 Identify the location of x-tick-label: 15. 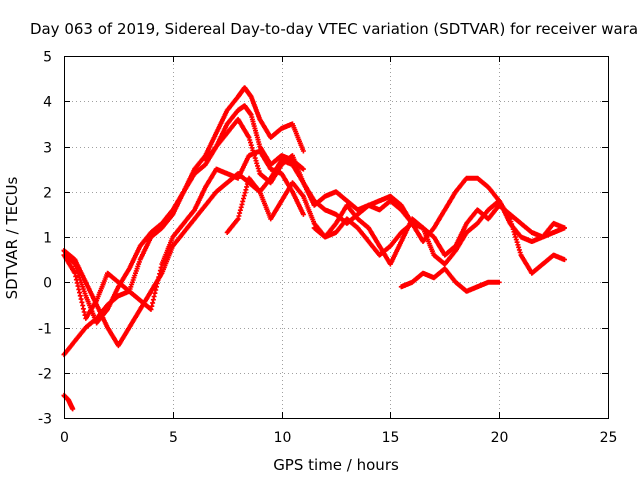
(391, 438).